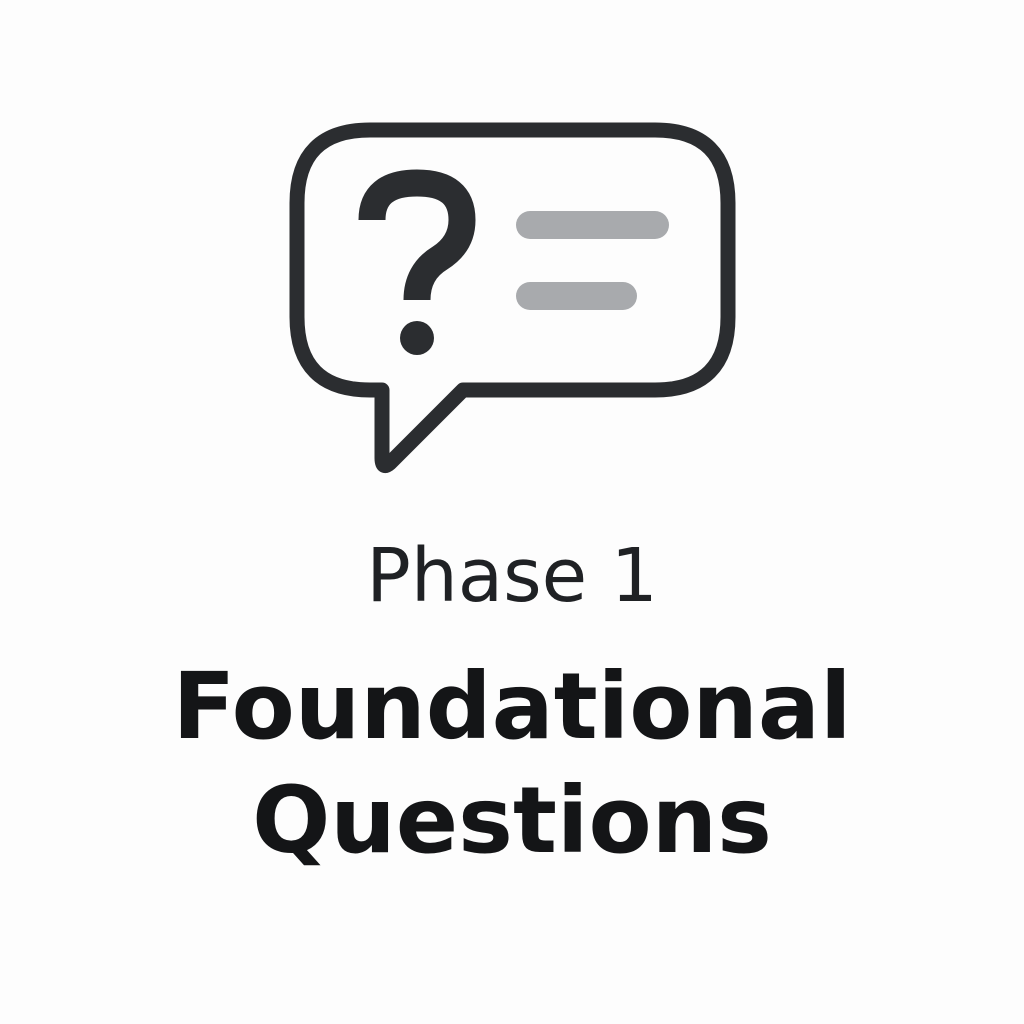 Image resolution: width=1024 pixels, height=1024 pixels. I want to click on question-mark-icon, so click(417, 235).